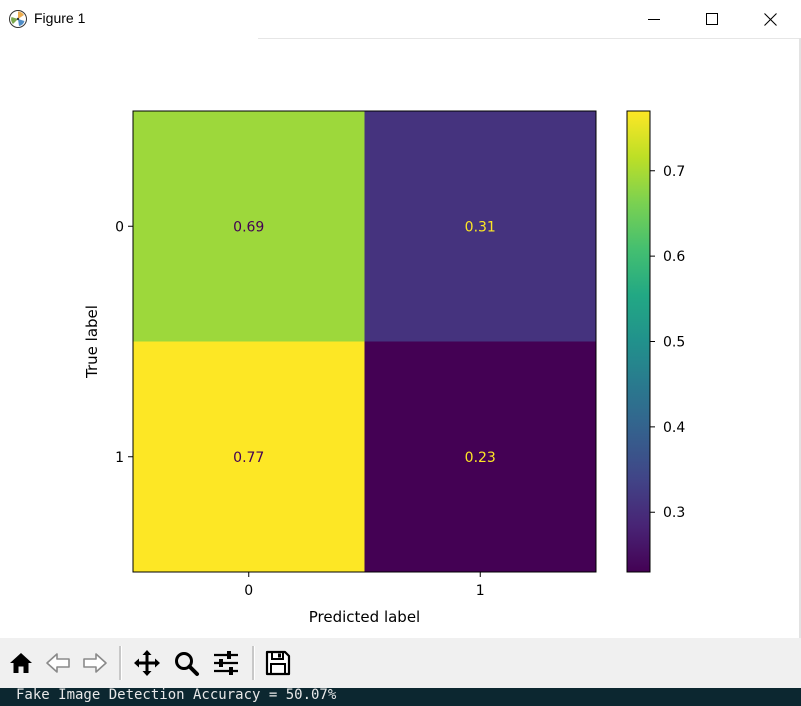 The image size is (801, 706). I want to click on zoom-button, so click(186, 663).